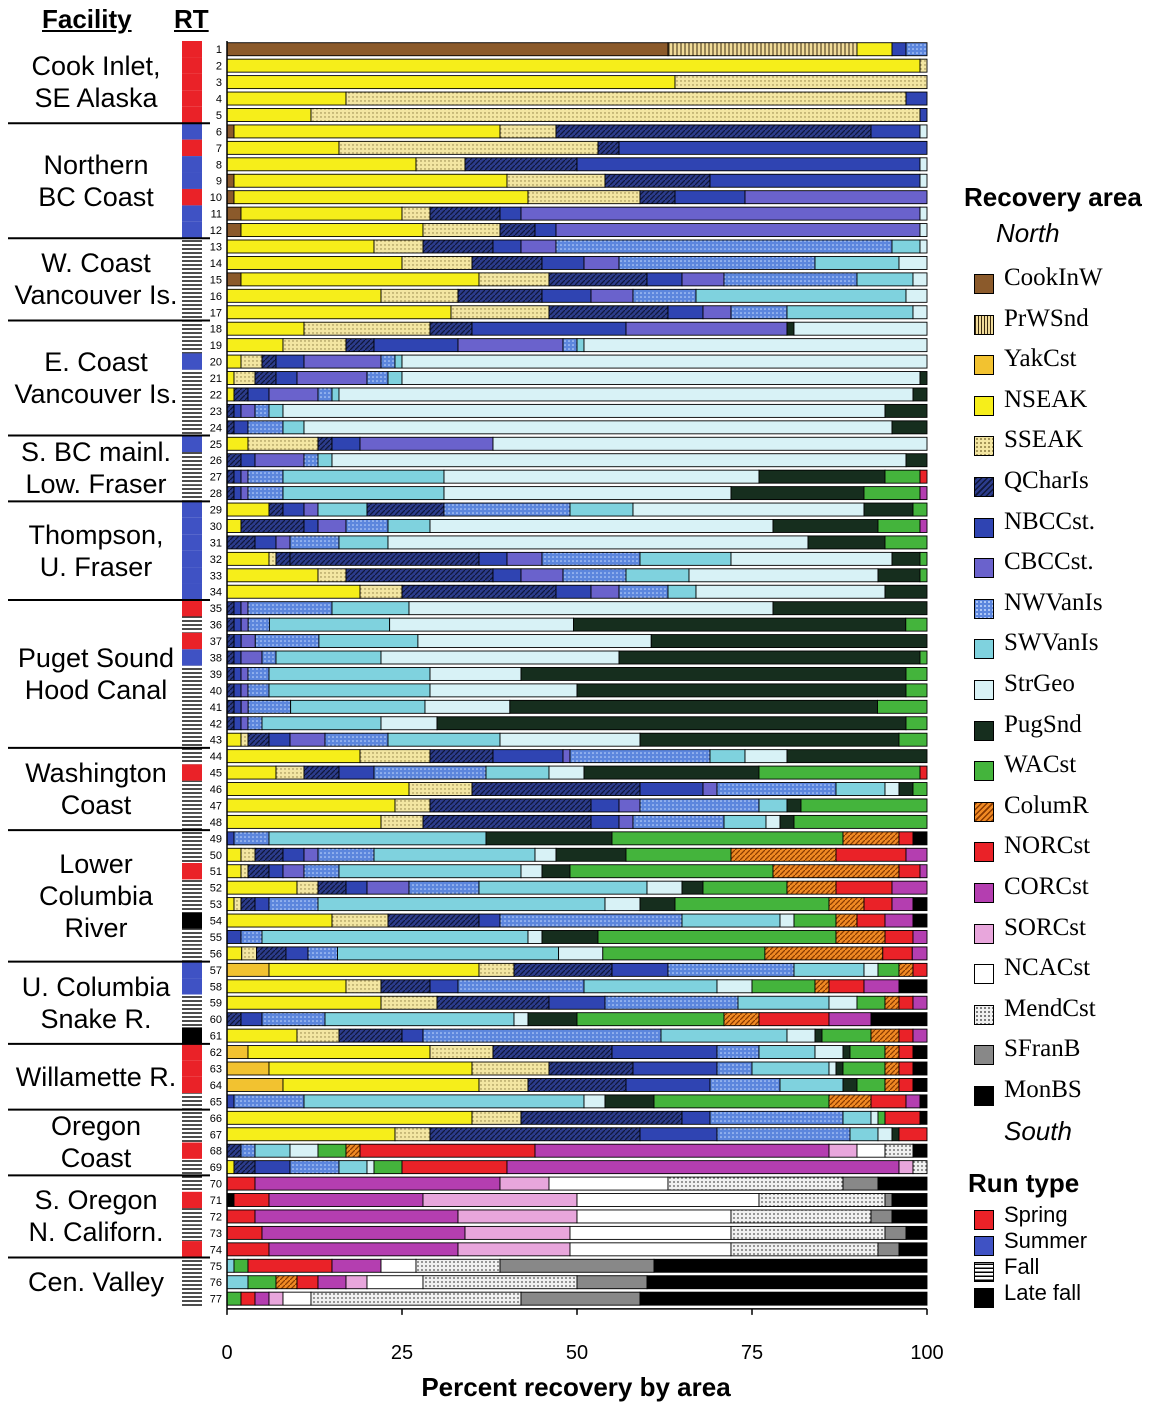  Describe the element at coordinates (402, 1353) in the screenshot. I see `x-tick-label: 25` at that location.